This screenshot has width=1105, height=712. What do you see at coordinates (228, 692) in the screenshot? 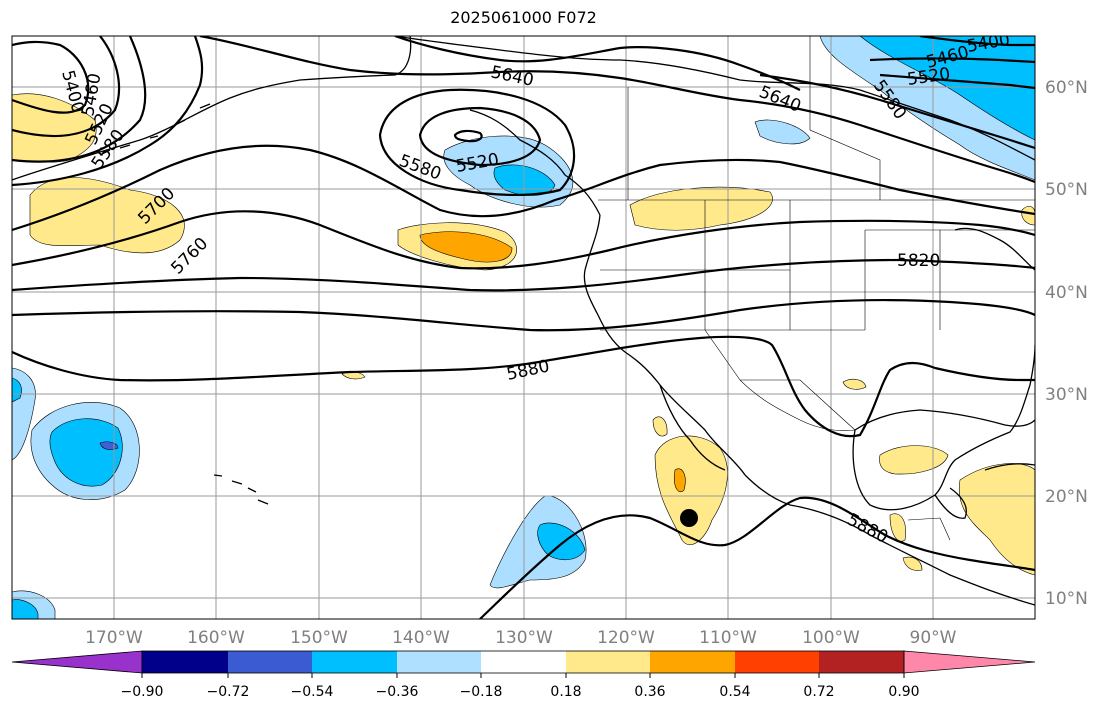
I see `colorbar-label: −0.72` at bounding box center [228, 692].